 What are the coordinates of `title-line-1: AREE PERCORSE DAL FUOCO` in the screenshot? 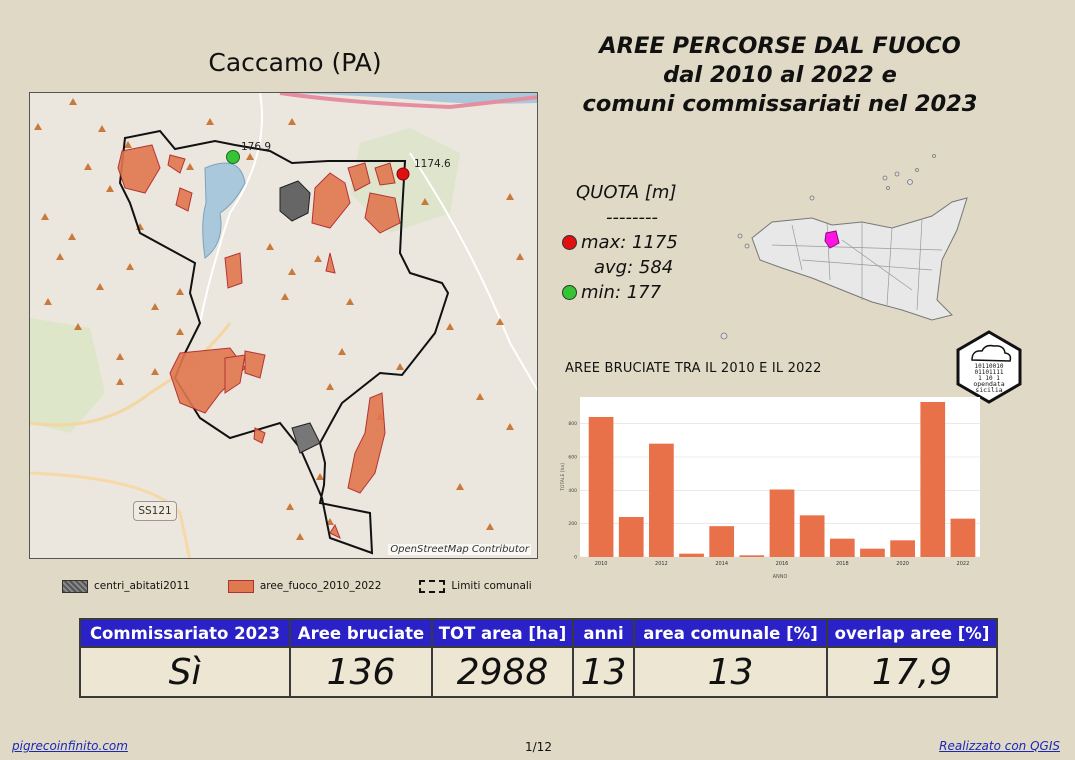 It's located at (780, 46).